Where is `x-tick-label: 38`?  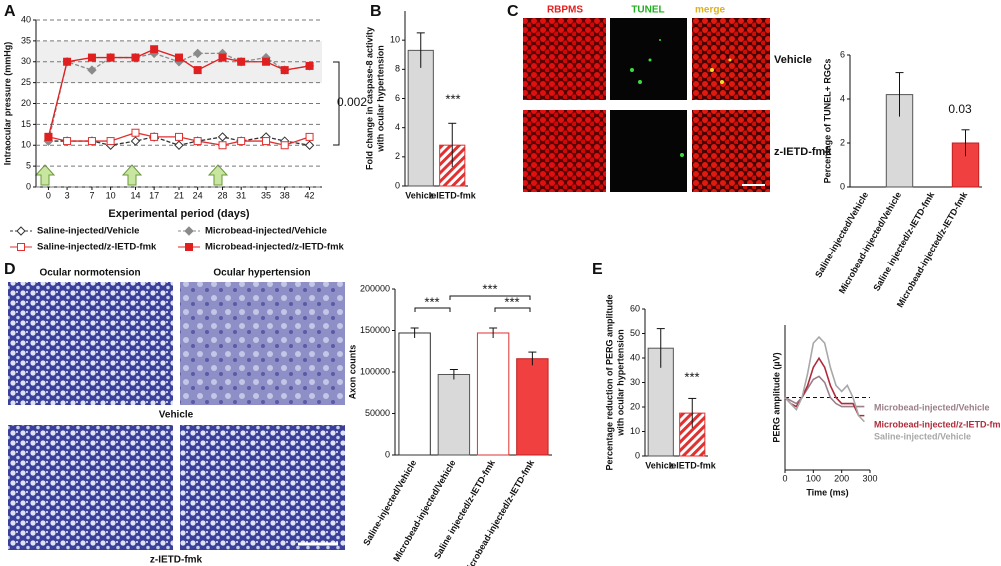
x-tick-label: 38 is located at coordinates (285, 195).